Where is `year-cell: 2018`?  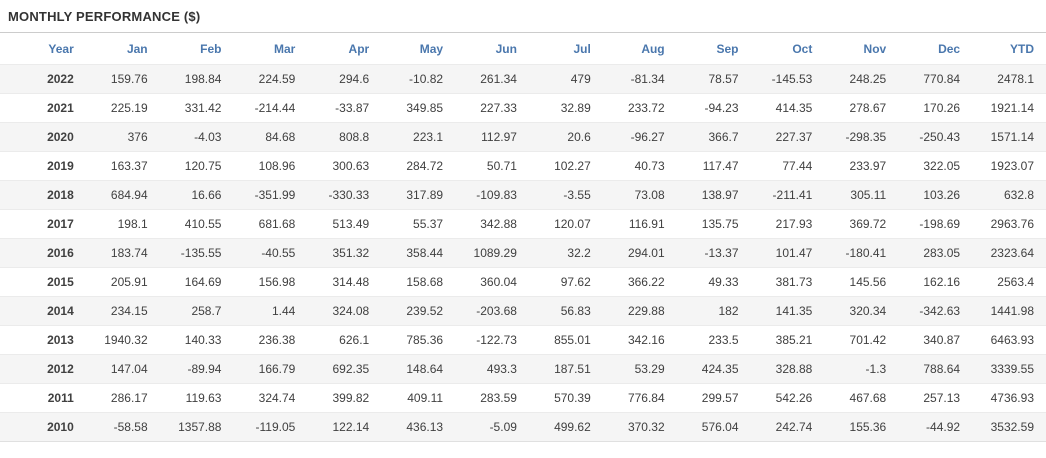 year-cell: 2018 is located at coordinates (43, 195).